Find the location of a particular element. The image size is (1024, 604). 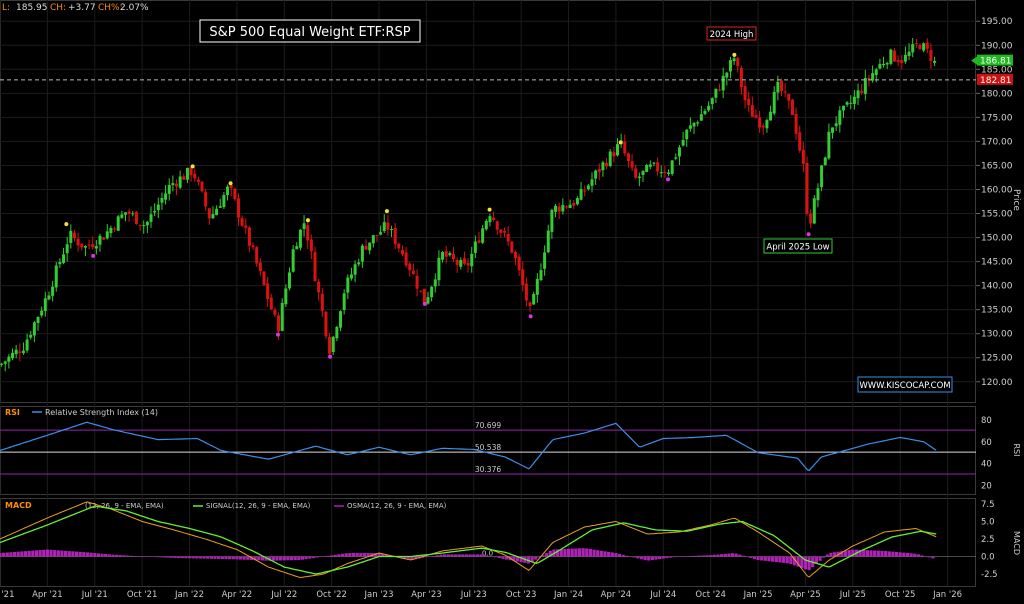

price-tick-label: 130.00 is located at coordinates (997, 335).